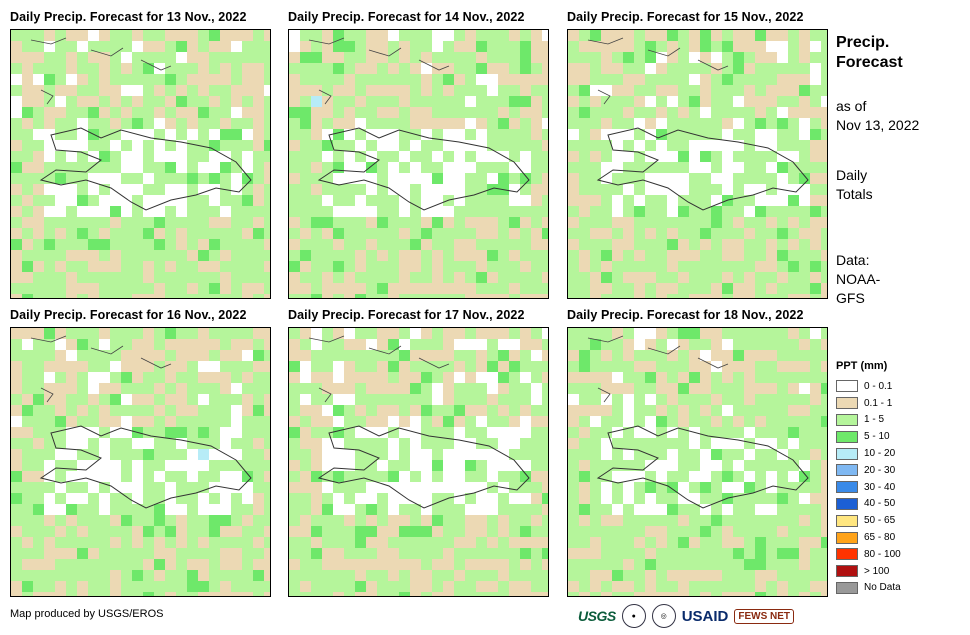 This screenshot has width=970, height=635. Describe the element at coordinates (868, 436) in the screenshot. I see `legend-item: 5 - 10` at that location.